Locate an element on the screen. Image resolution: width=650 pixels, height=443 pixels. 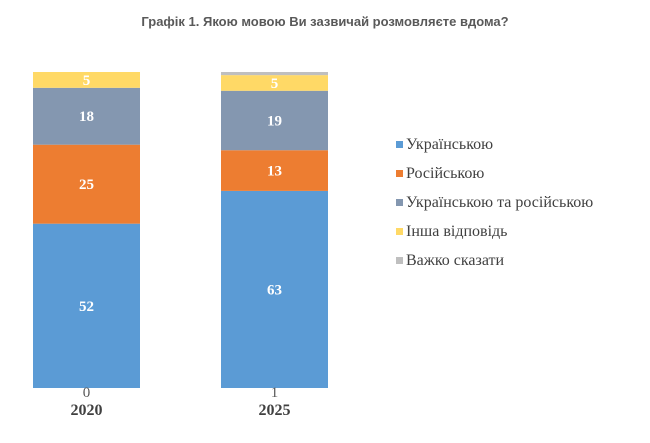
legend-label: Інша відповідь is located at coordinates (456, 231).